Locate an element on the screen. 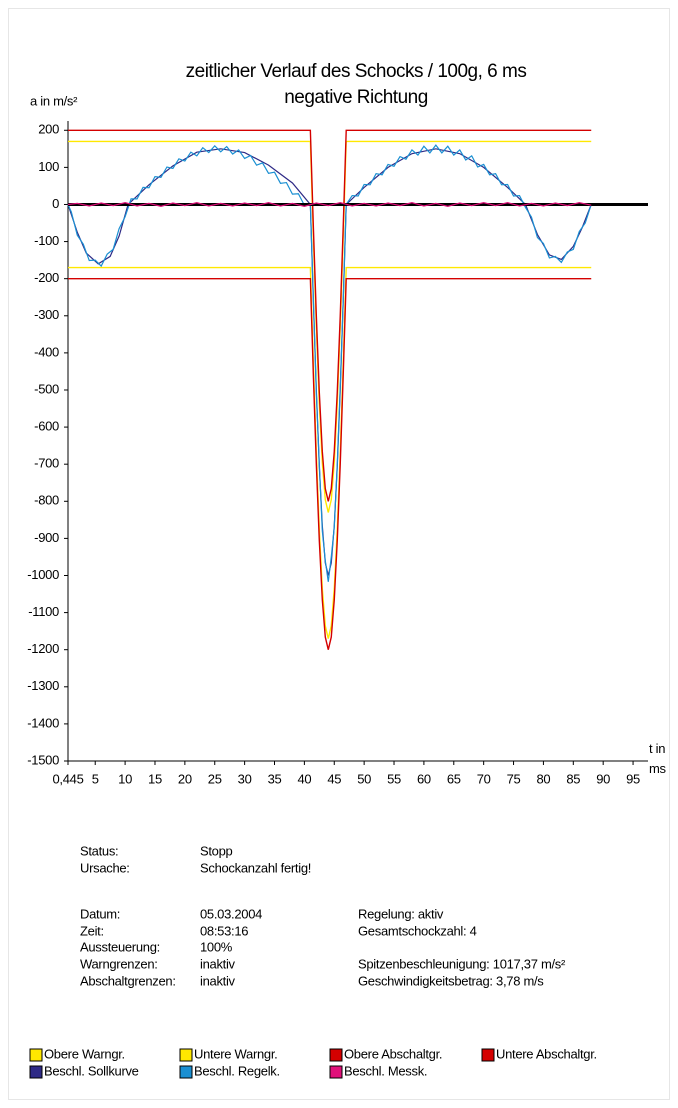 The height and width of the screenshot is (1108, 678). legend-label: Beschl. Messk. is located at coordinates (385, 1070).